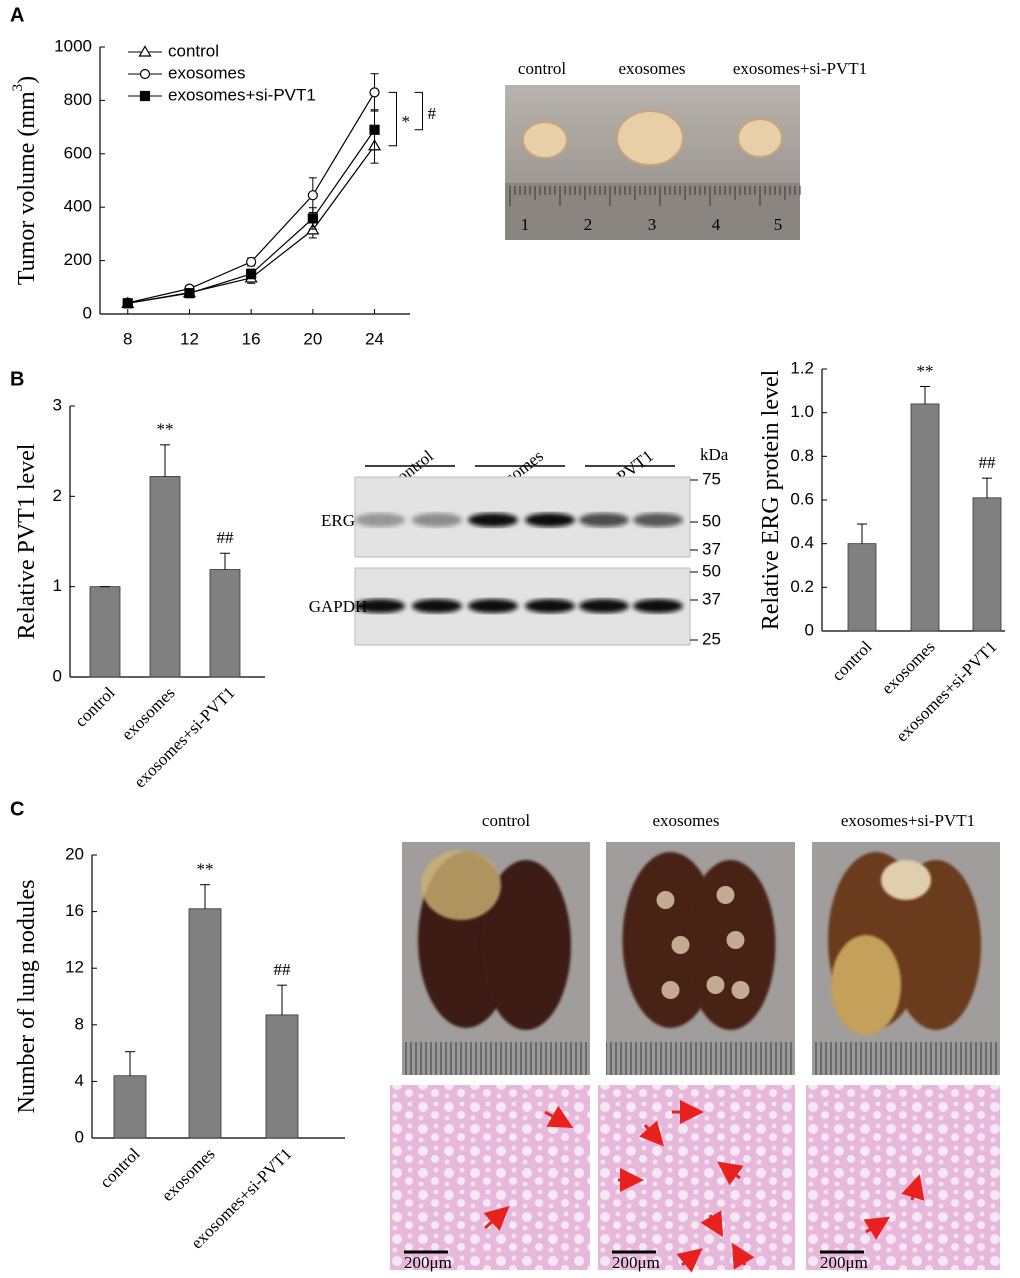 The height and width of the screenshot is (1278, 1020). I want to click on y-axis-label: Relative PVT1 level, so click(27, 541).